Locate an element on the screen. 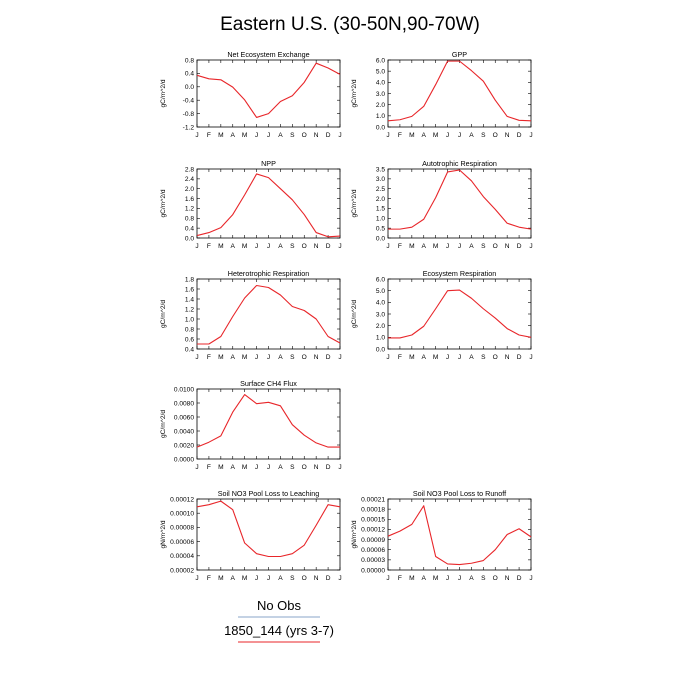  y-tick-label: 0.0040 is located at coordinates (184, 431).